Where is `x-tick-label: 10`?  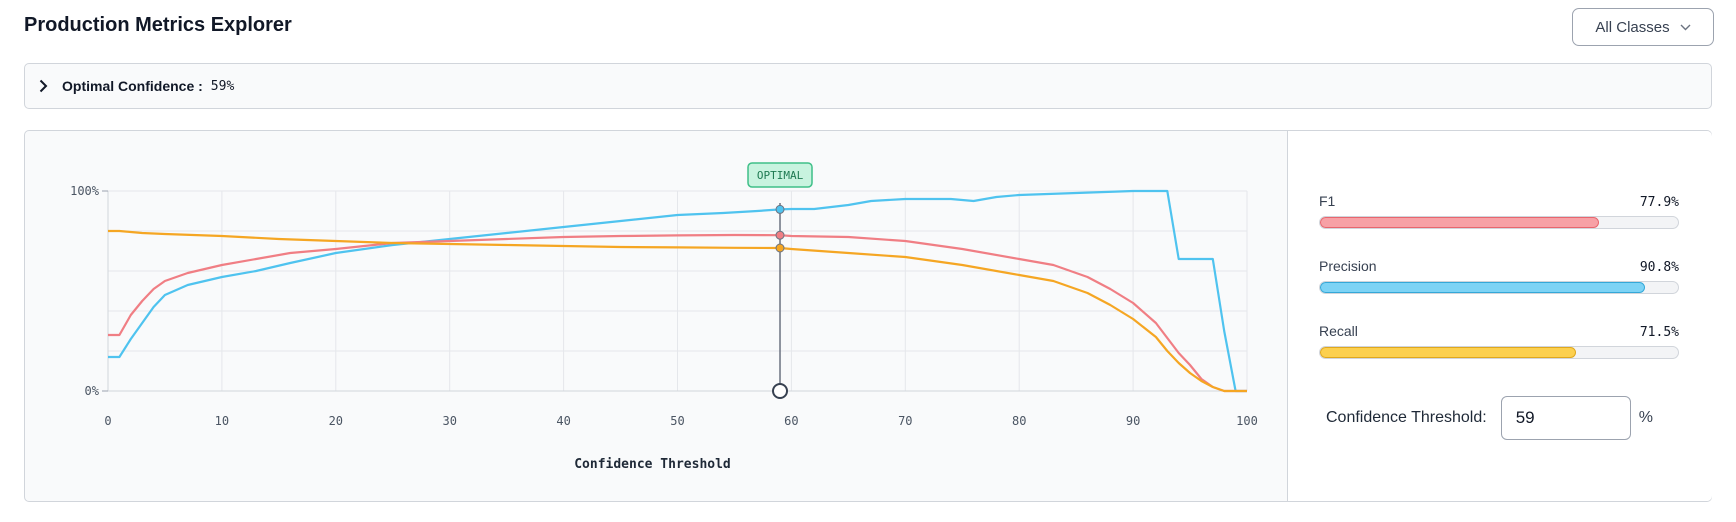
x-tick-label: 10 is located at coordinates (222, 421).